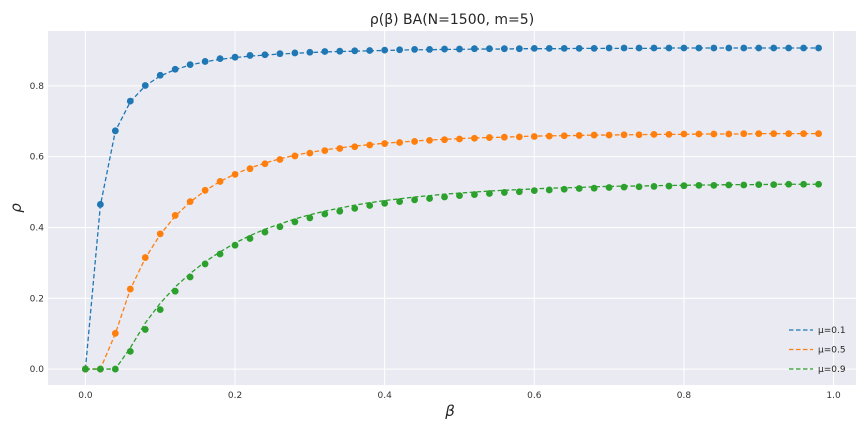  Describe the element at coordinates (832, 351) in the screenshot. I see `legend-label: μ=0.5` at that location.